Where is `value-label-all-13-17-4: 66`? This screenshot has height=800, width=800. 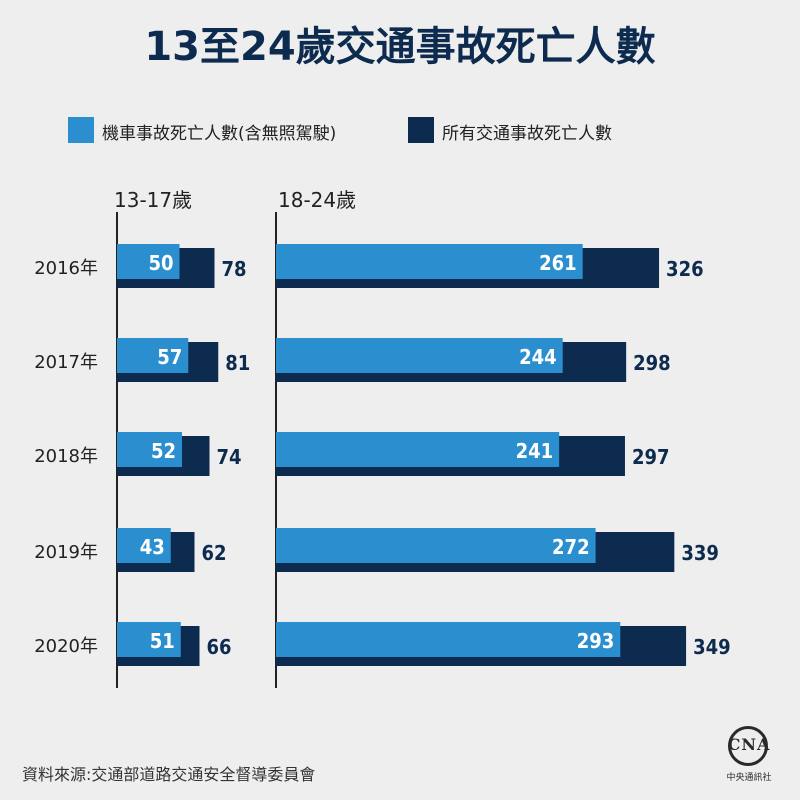 value-label-all-13-17-4: 66 is located at coordinates (219, 647).